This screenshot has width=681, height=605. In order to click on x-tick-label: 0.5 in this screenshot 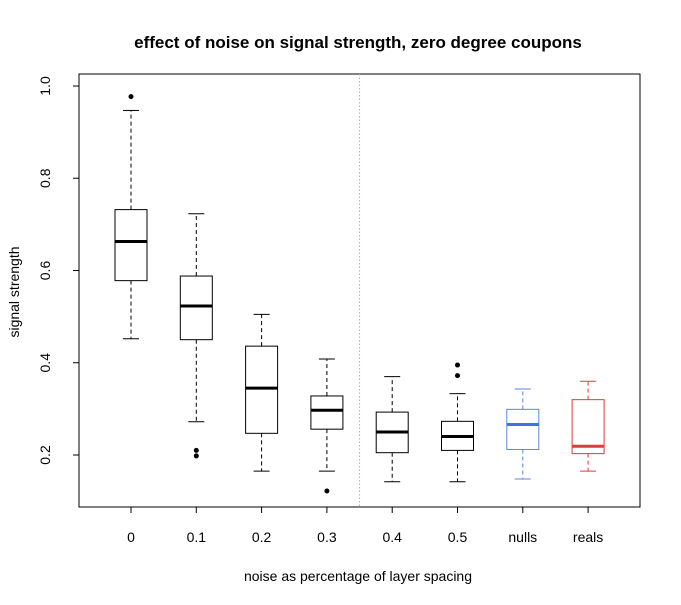, I will do `click(458, 537)`.